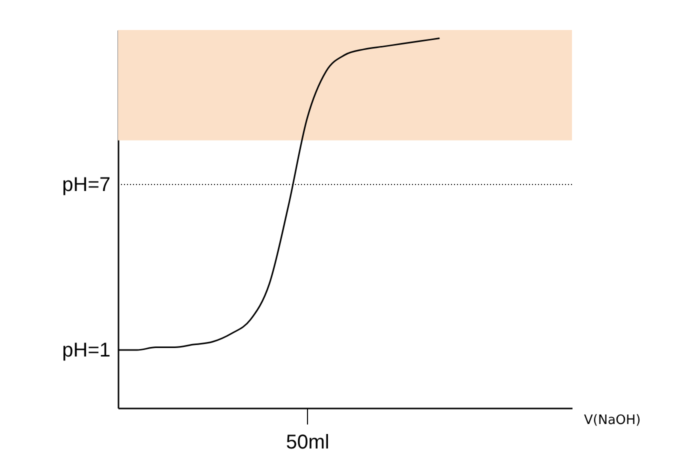 Image resolution: width=695 pixels, height=473 pixels. Describe the element at coordinates (86, 351) in the screenshot. I see `y-tick-label: pH=1` at that location.